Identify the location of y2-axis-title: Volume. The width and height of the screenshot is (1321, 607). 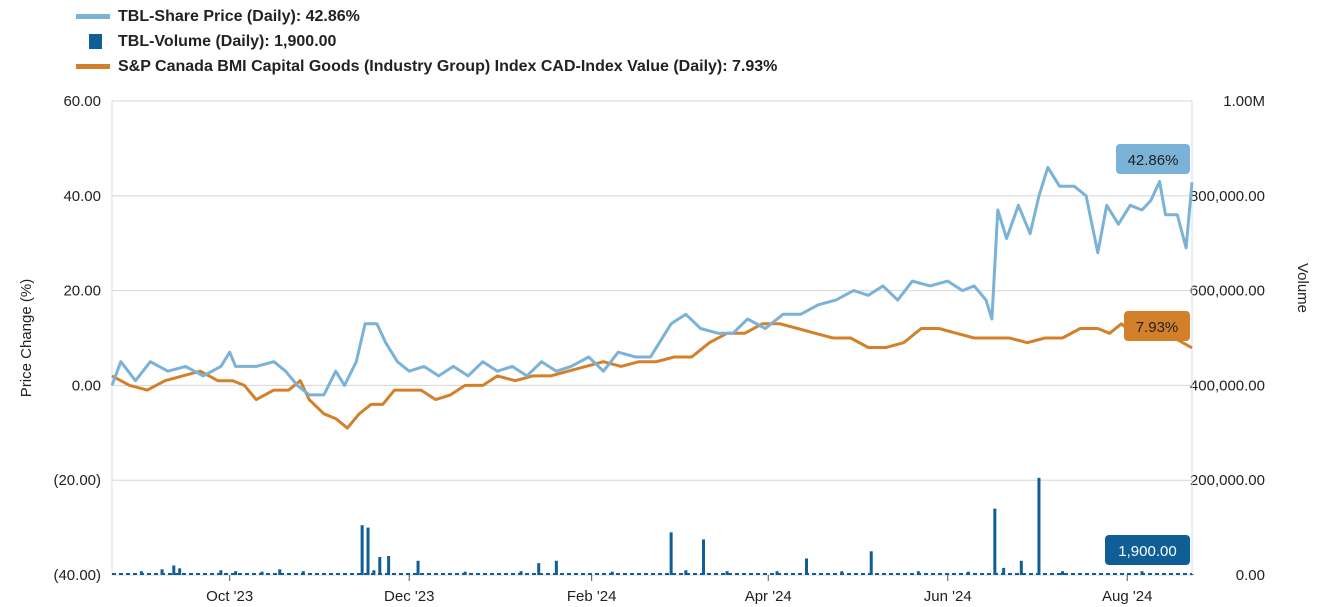
(1302, 288).